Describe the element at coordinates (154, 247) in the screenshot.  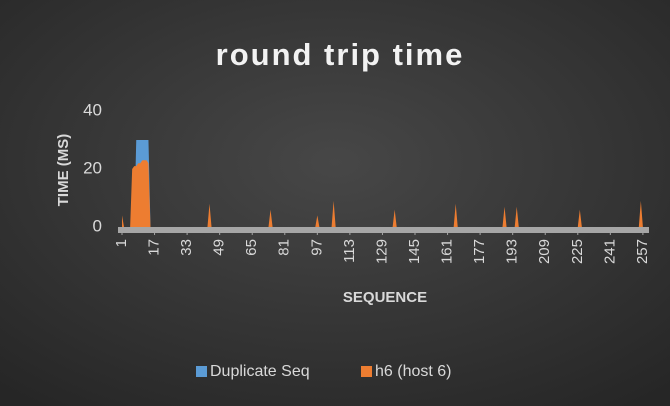
I see `x-tick-label: 17` at that location.